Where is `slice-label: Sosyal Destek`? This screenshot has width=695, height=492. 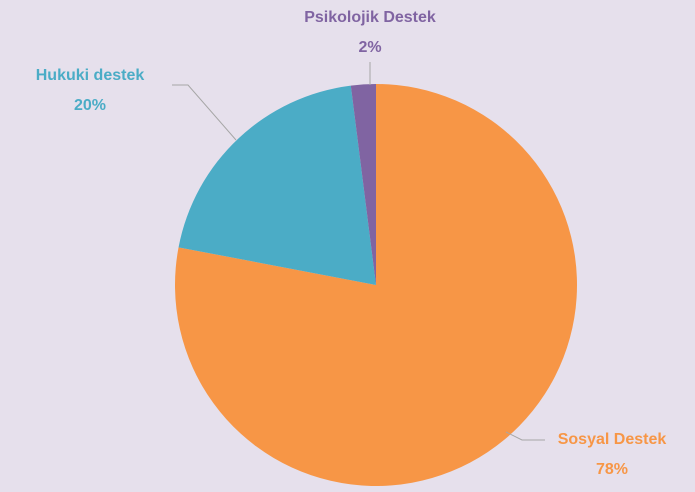
slice-label: Sosyal Destek is located at coordinates (612, 439).